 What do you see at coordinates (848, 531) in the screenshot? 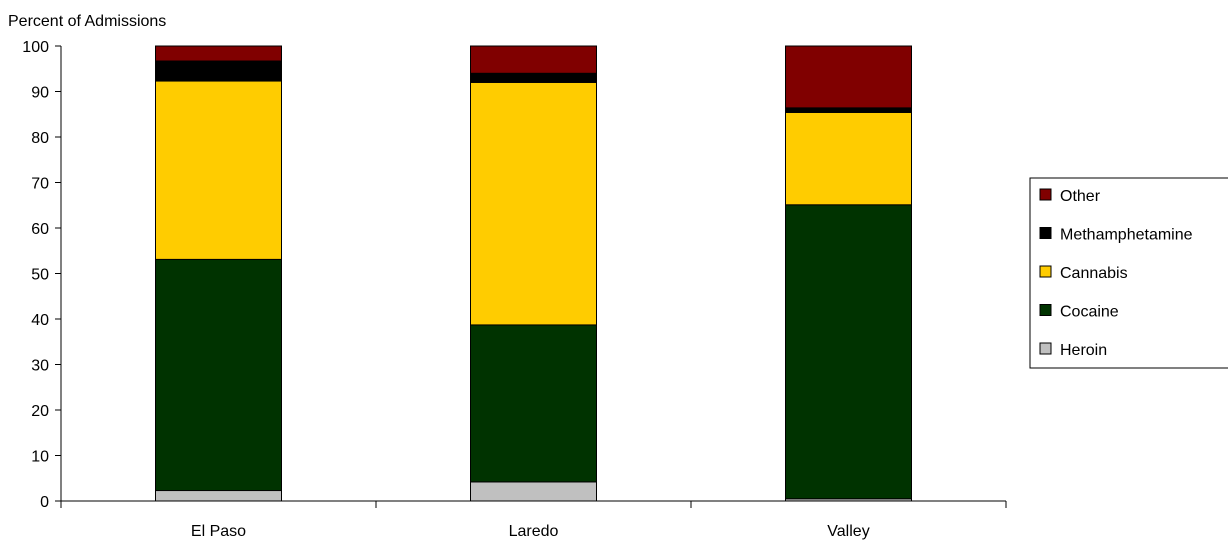
I see `x-tick-label-valley: Valley` at bounding box center [848, 531].